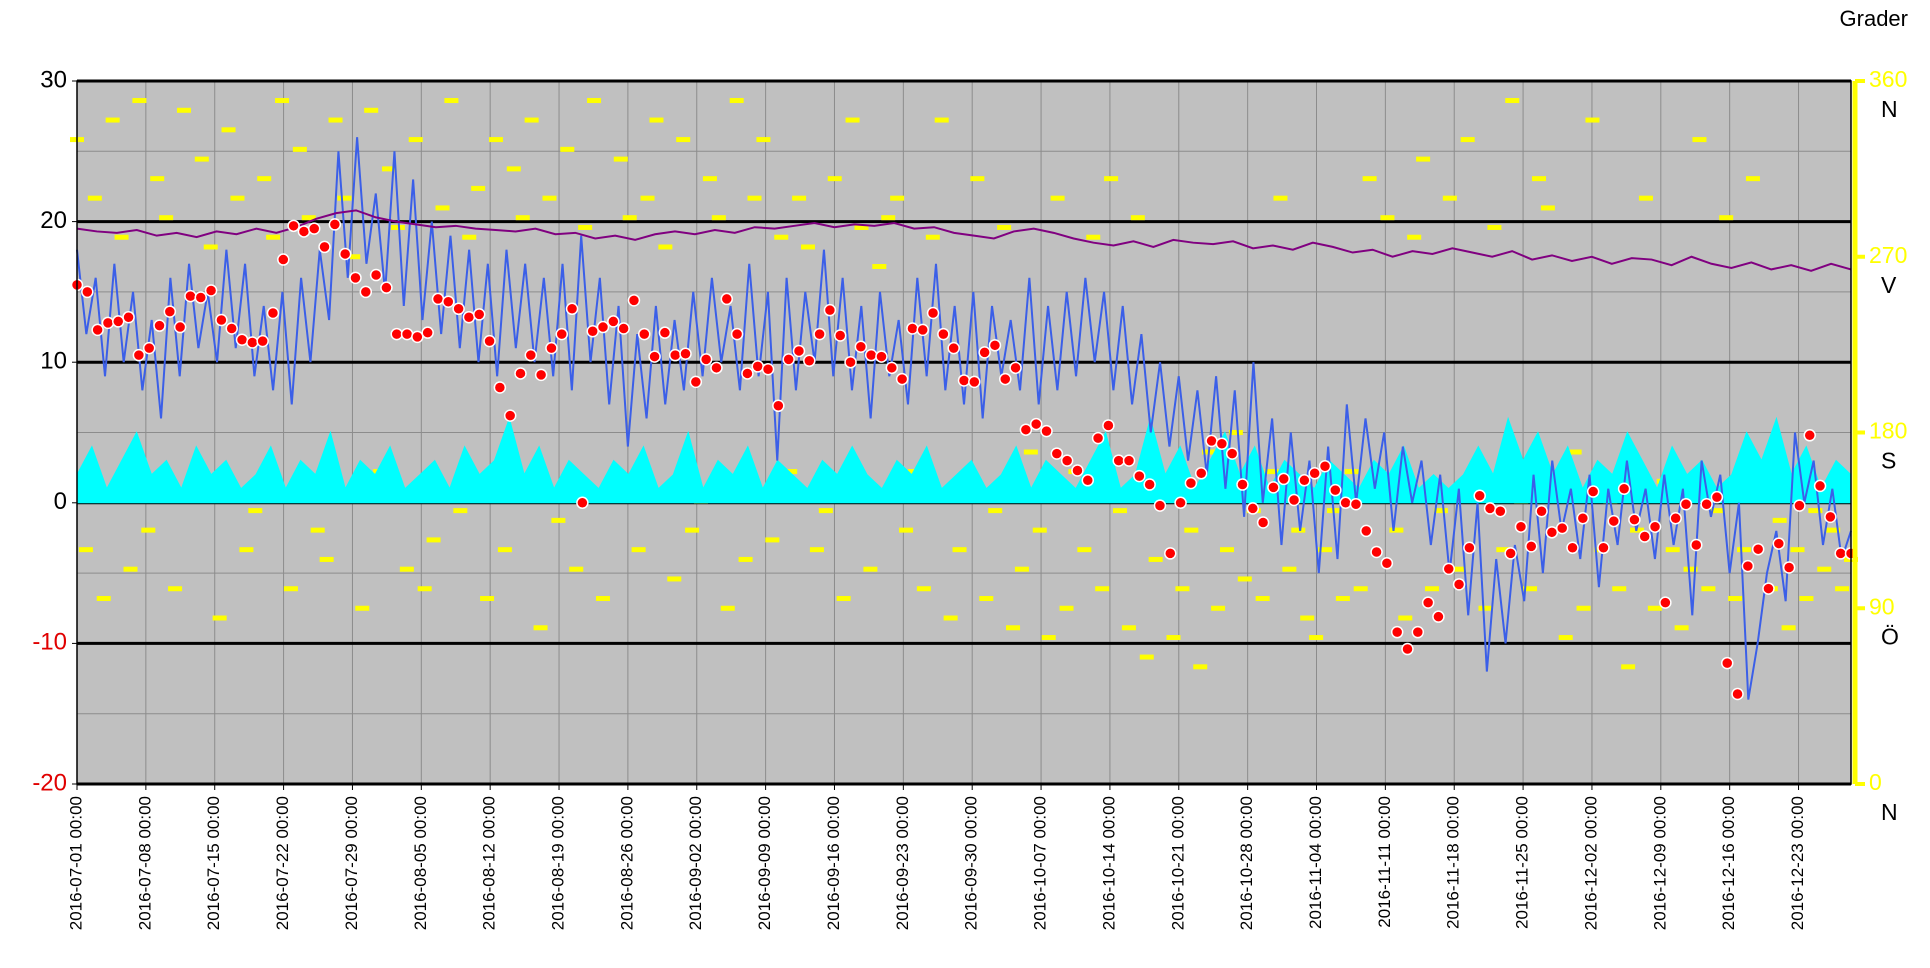  What do you see at coordinates (75, 863) in the screenshot?
I see `x-tick-label: 2016-07-01 00:00` at bounding box center [75, 863].